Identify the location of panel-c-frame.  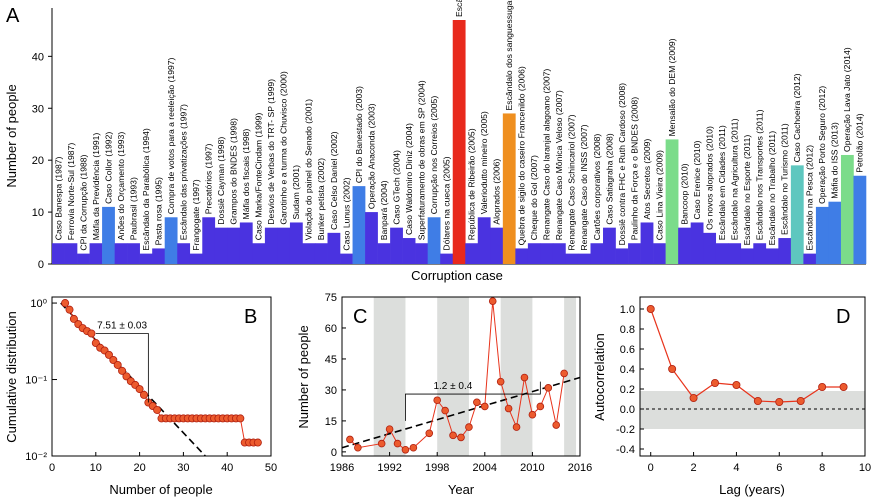
(461, 376).